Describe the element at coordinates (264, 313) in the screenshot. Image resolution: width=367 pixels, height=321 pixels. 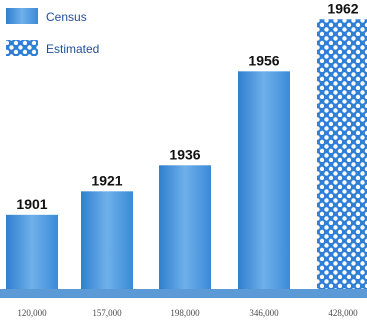
I see `value-label-1956: 346,000` at that location.